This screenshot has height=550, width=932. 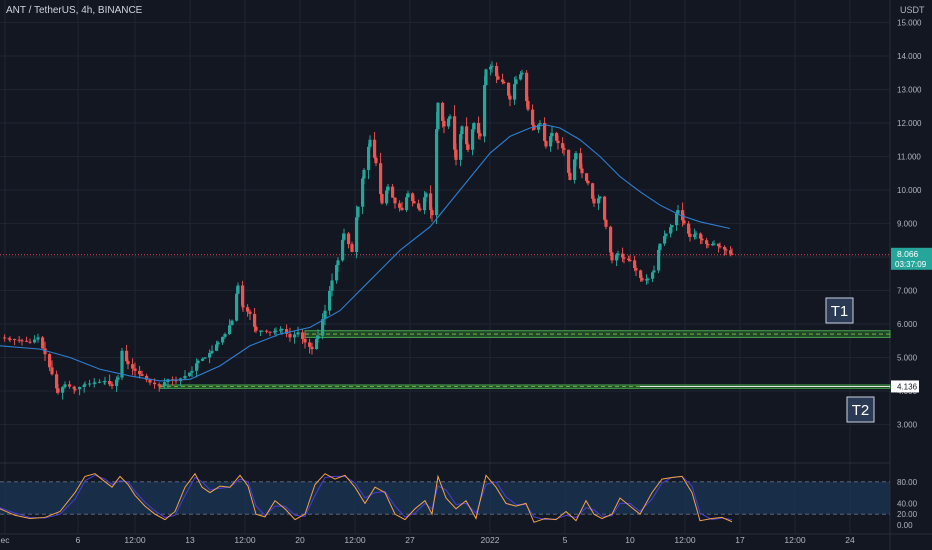 What do you see at coordinates (839, 310) in the screenshot?
I see `target-box-t1` at bounding box center [839, 310].